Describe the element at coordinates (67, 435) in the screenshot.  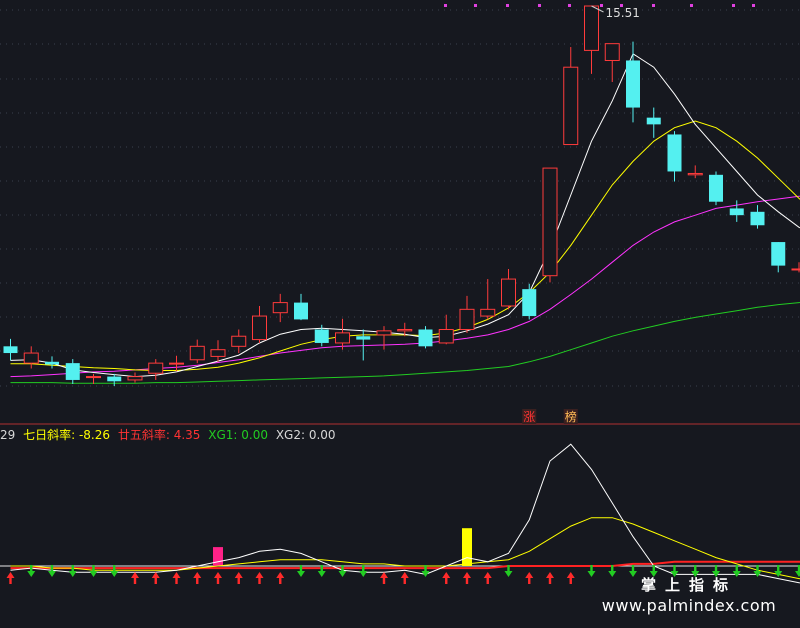
I see `legend-seven-day-slope: 七日斜率: -8.26` at that location.